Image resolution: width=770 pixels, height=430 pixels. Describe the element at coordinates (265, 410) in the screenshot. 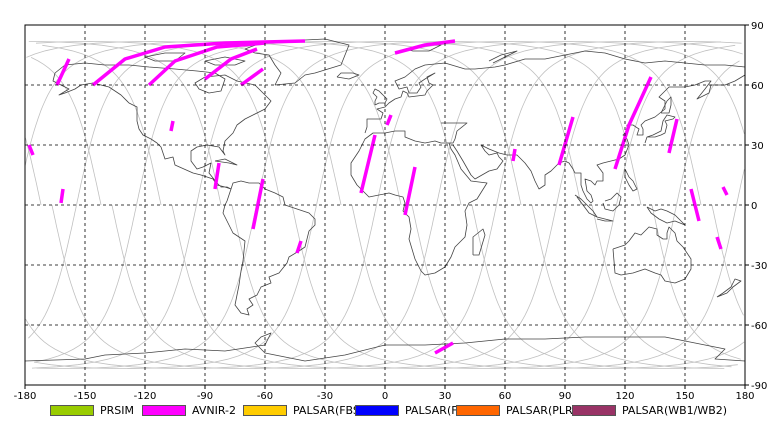

I see `legend-swatch-palsar-fbs` at that location.